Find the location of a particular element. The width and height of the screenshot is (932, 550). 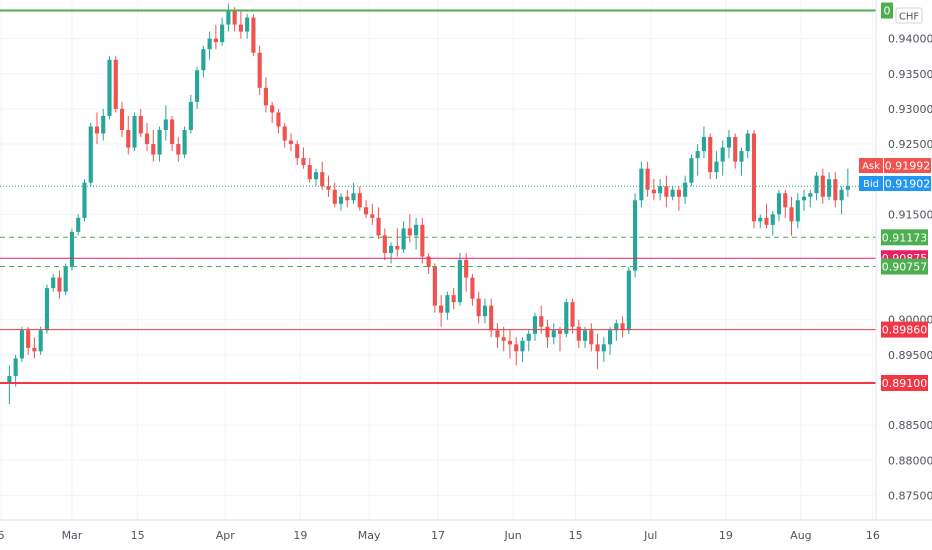

currency-label: CHF is located at coordinates (909, 17).